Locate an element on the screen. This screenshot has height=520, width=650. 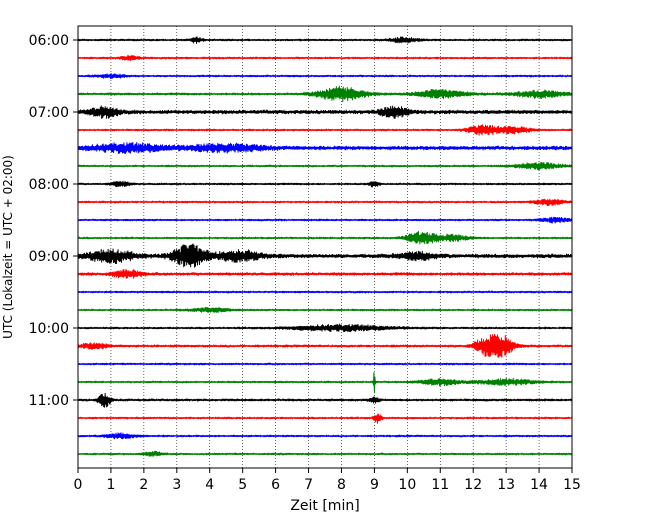
y-axis-label: UTC (Lokalzeit = UTC + 02:00) is located at coordinates (8, 247).